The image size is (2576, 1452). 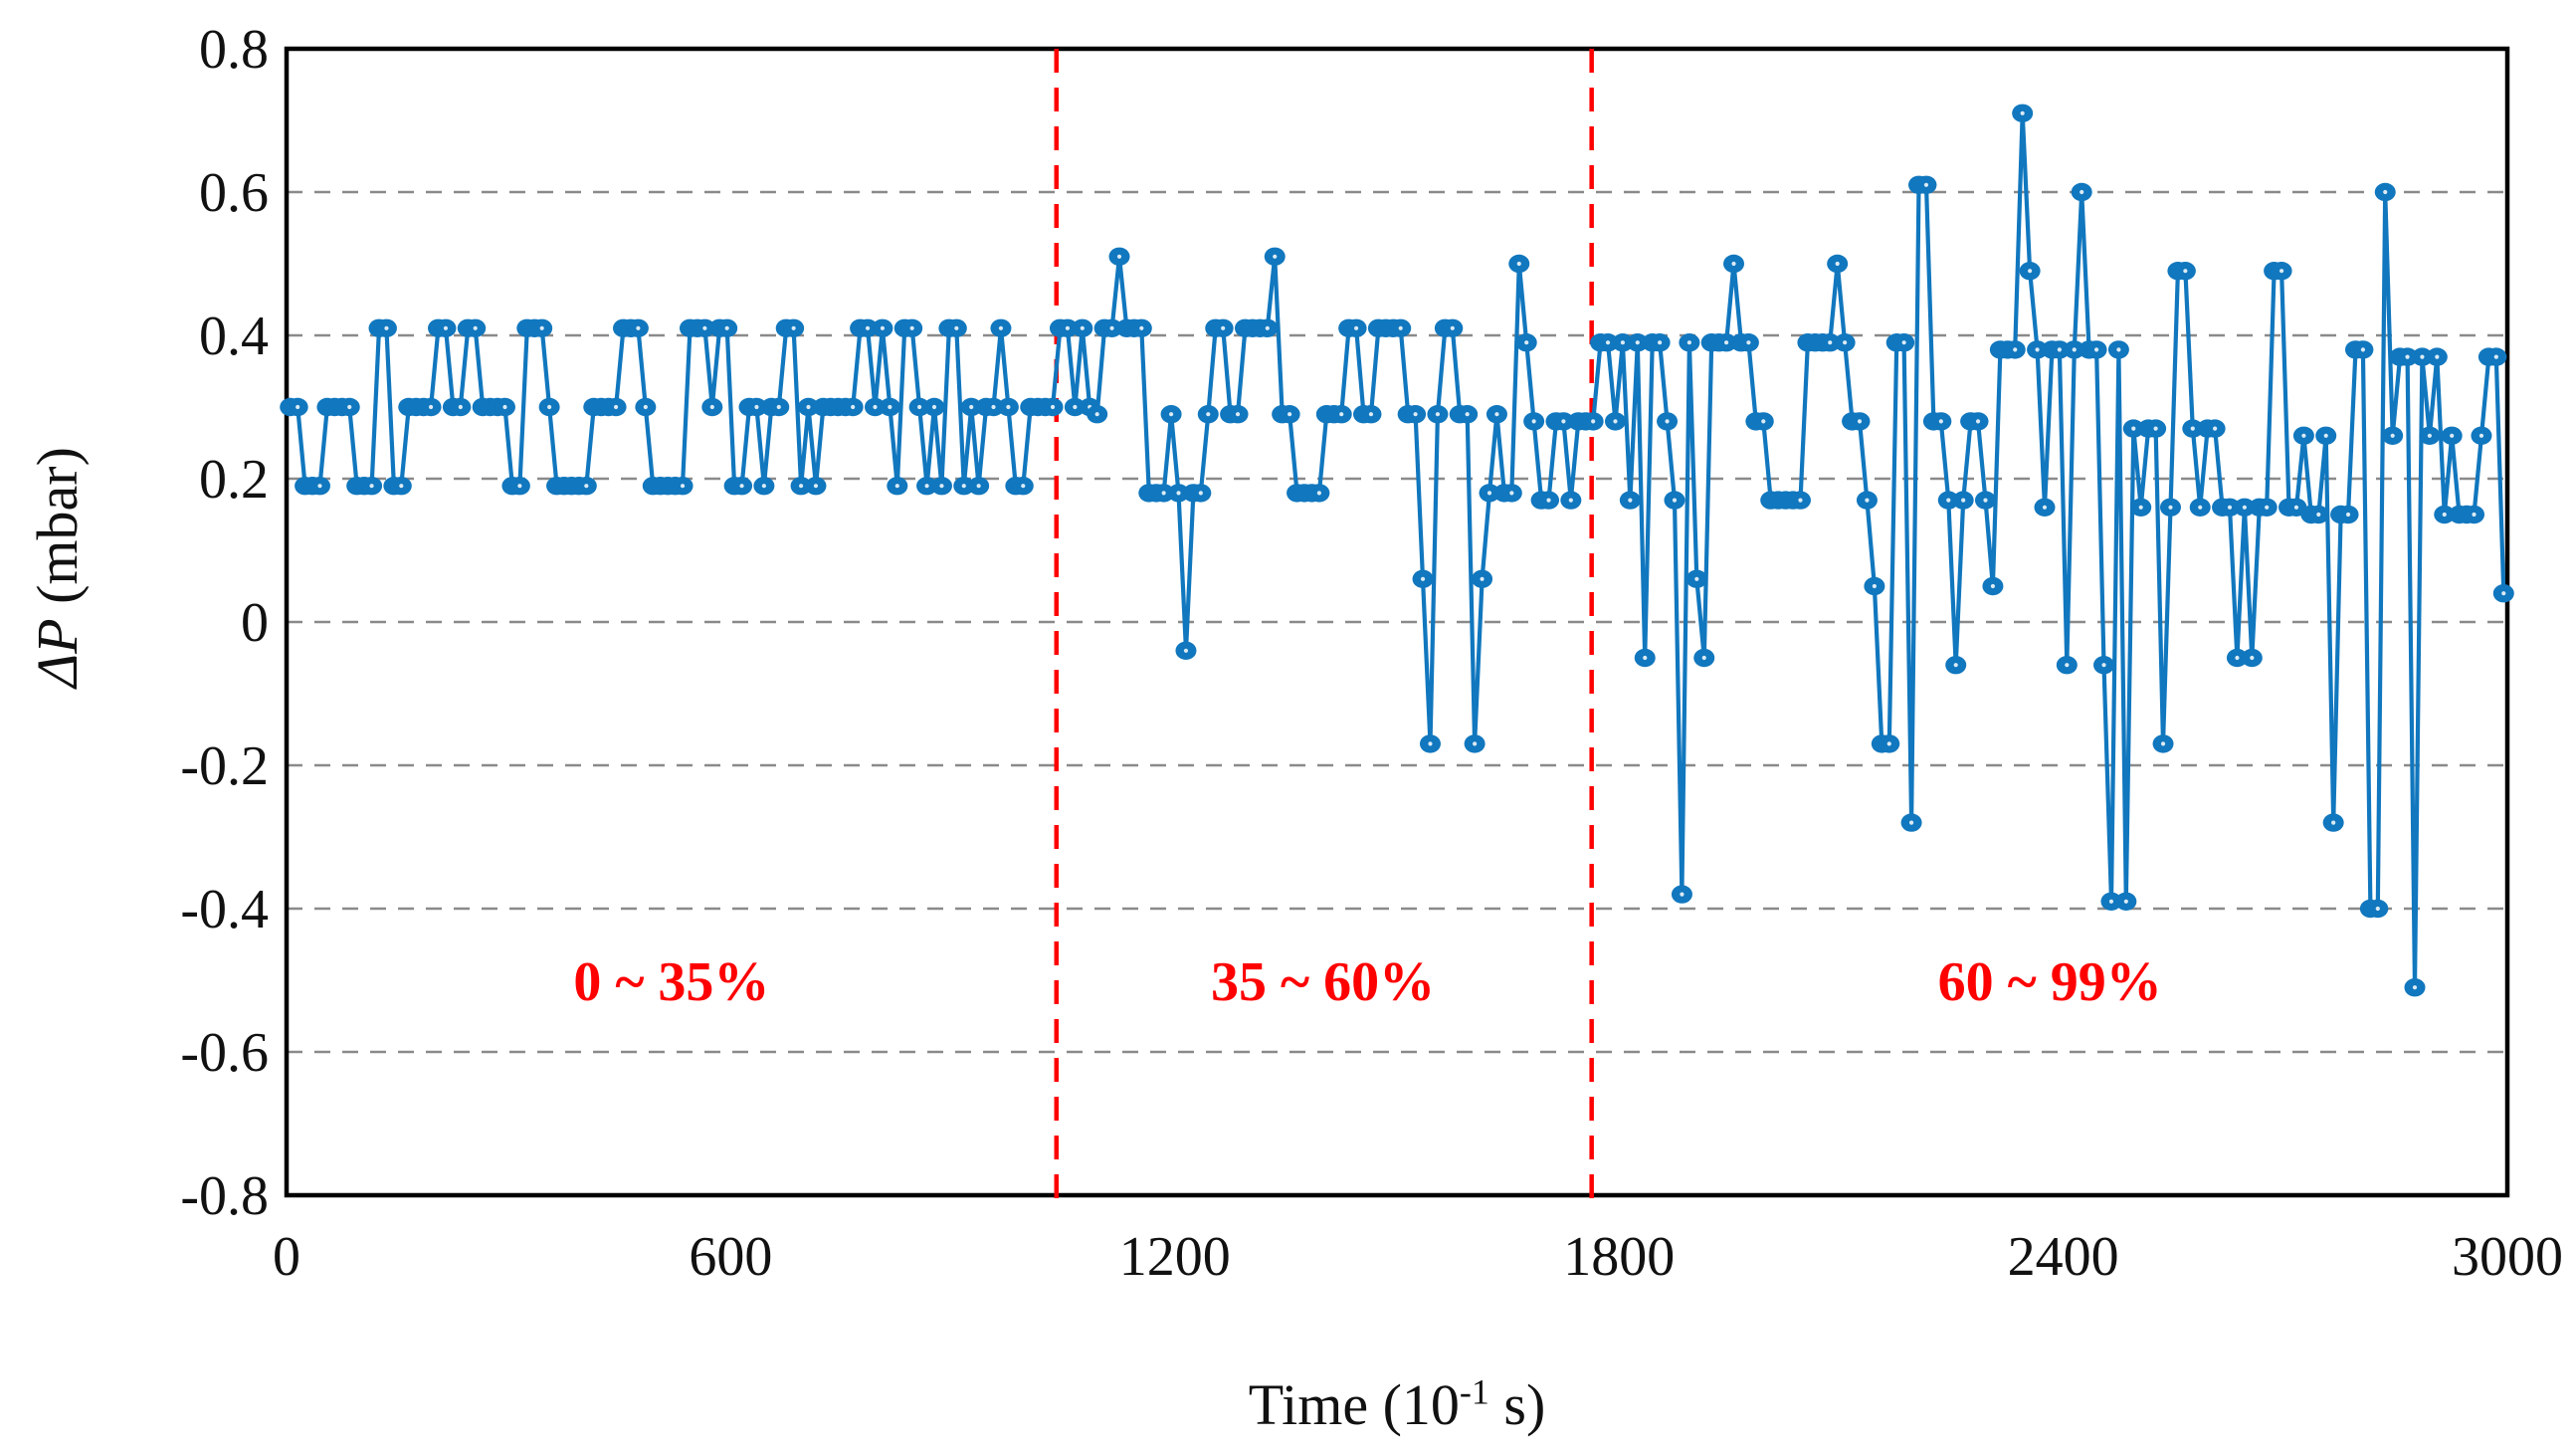 I want to click on y-tick-label: 0.4, so click(x=234, y=336).